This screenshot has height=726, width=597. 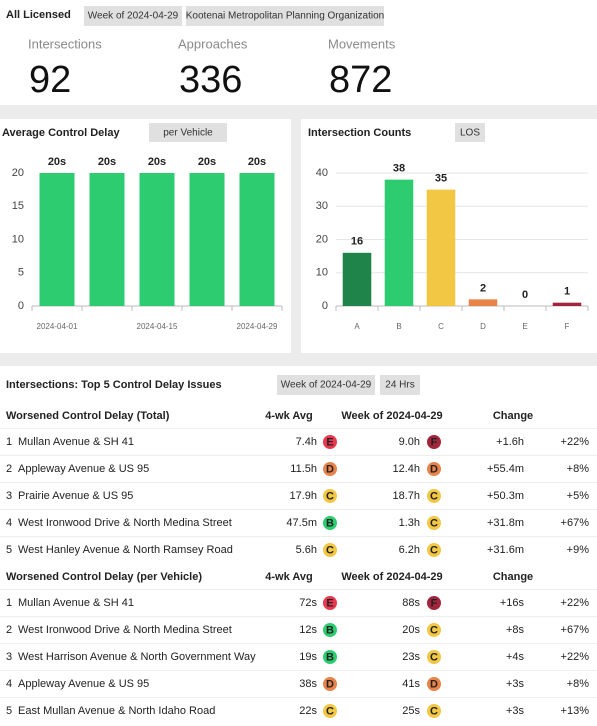 I want to click on x-tick-label: 2024-04-29, so click(x=257, y=326).